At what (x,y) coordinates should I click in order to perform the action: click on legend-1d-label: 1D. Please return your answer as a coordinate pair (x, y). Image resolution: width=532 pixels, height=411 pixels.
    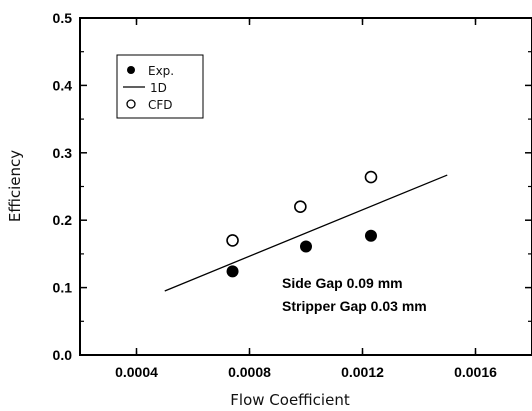
    Looking at the image, I should click on (158, 88).